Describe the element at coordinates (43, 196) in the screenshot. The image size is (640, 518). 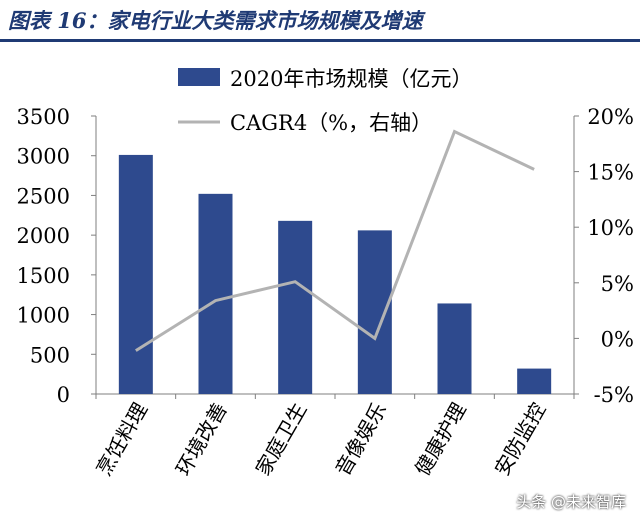
I see `left-tick-label: 2500` at that location.